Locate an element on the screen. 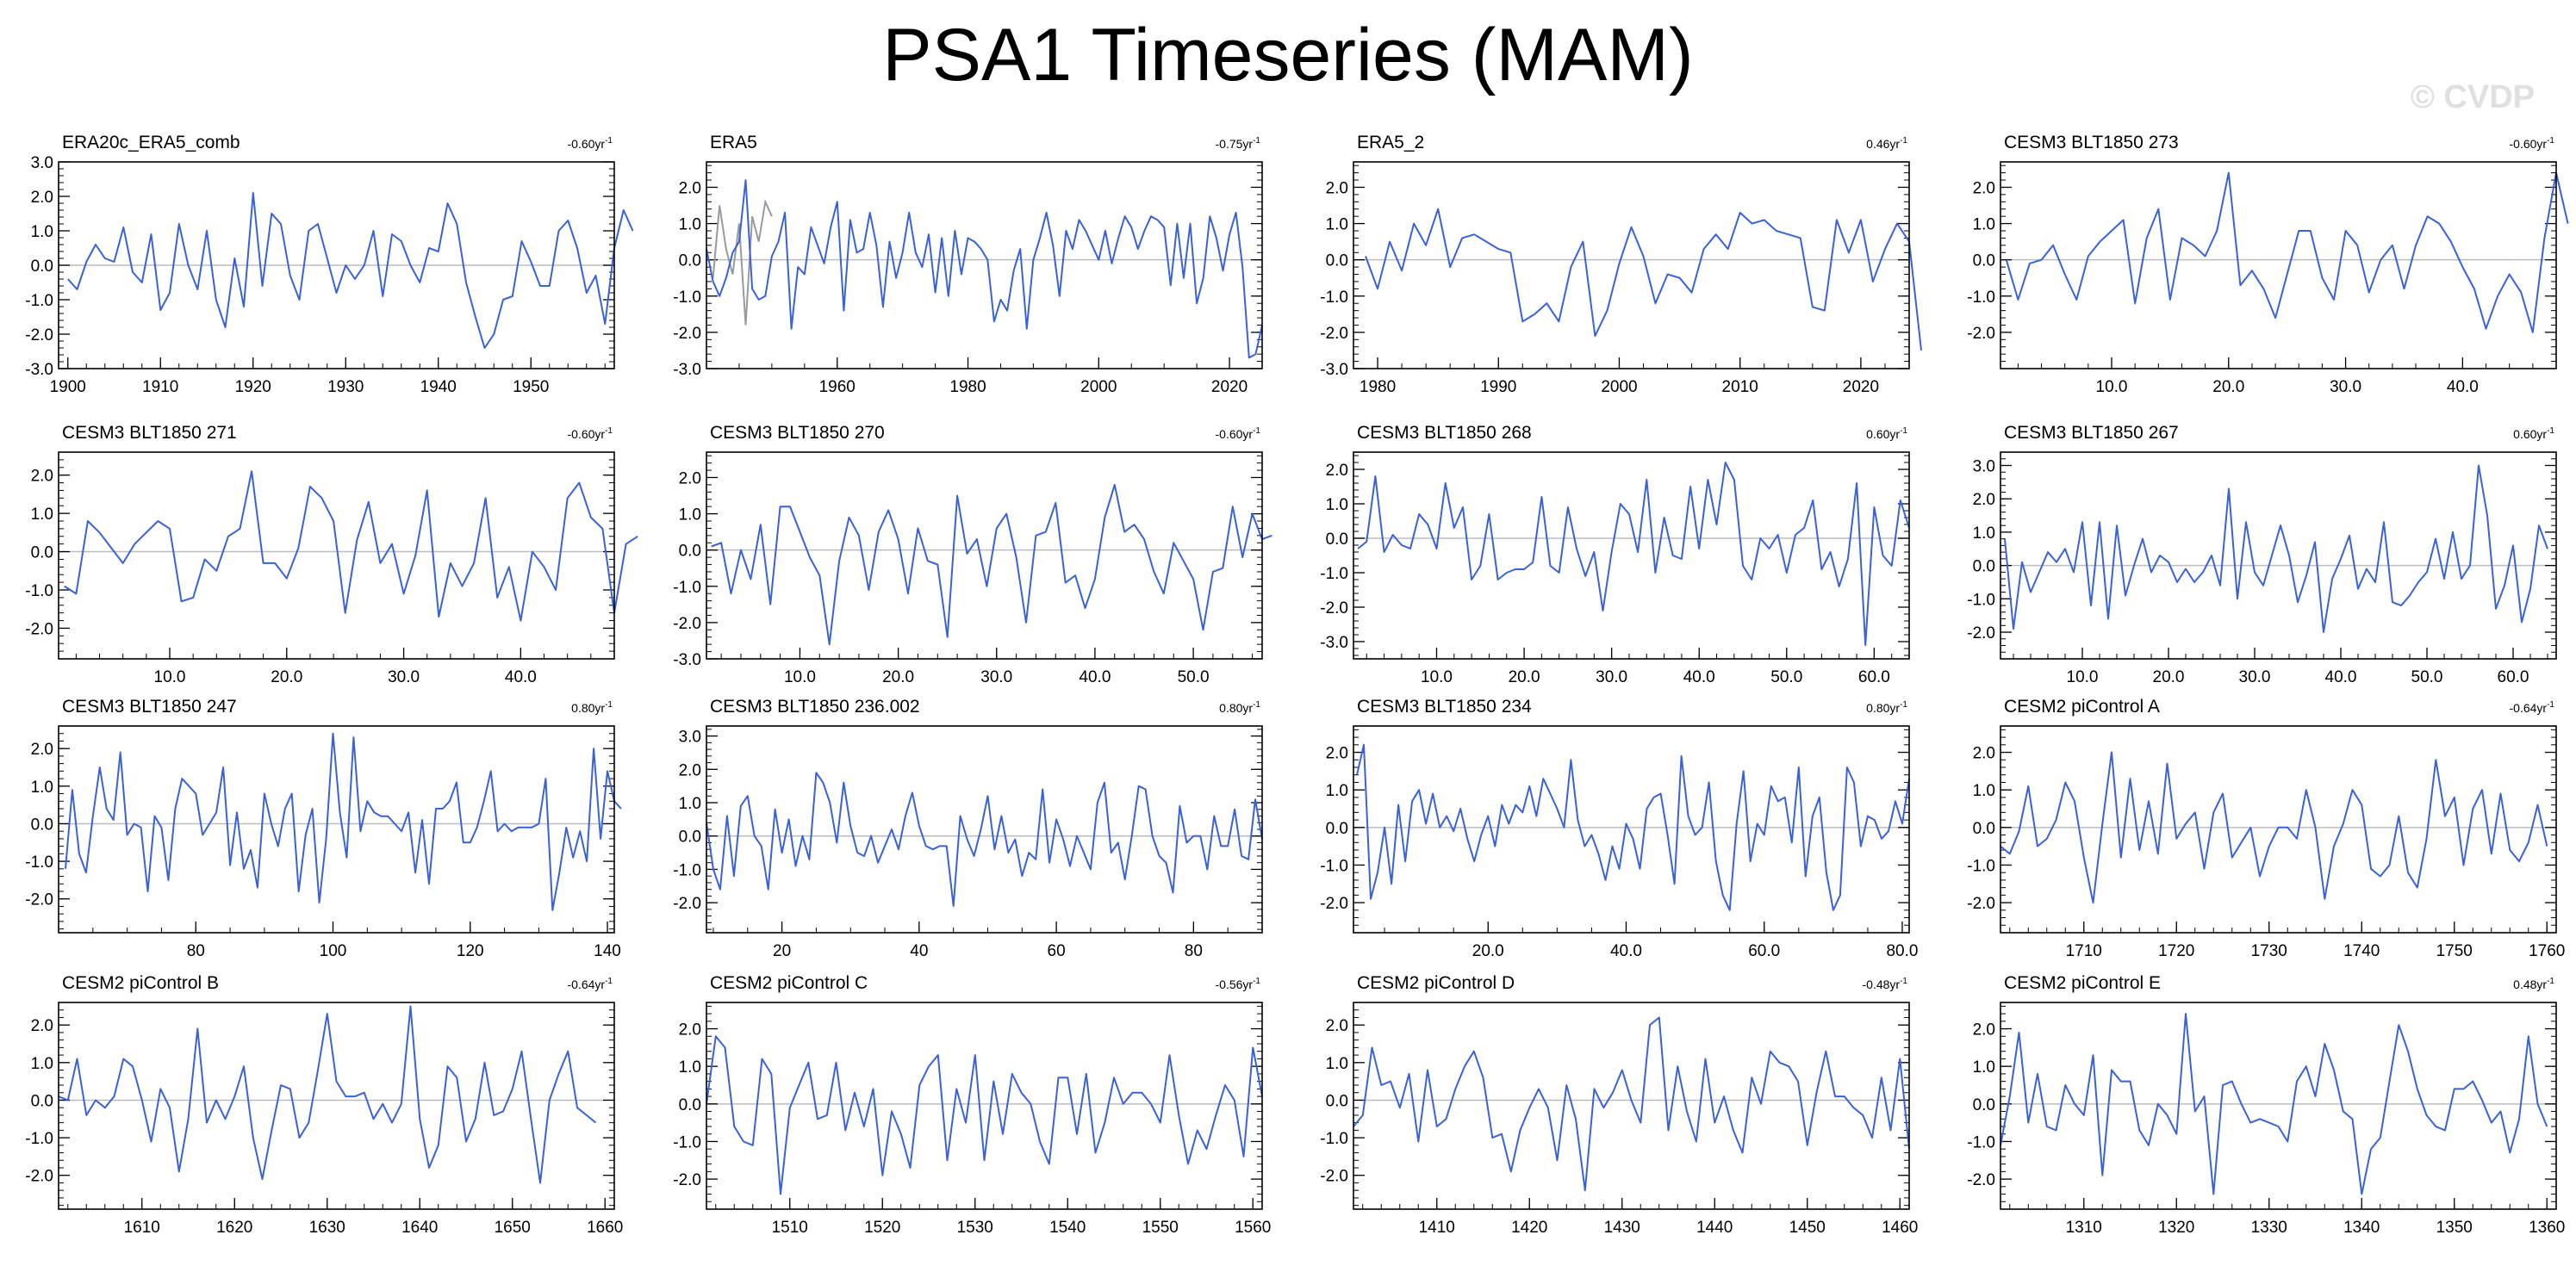 The height and width of the screenshot is (1266, 2576). panel-title: CESM2 piControl E is located at coordinates (2082, 983).